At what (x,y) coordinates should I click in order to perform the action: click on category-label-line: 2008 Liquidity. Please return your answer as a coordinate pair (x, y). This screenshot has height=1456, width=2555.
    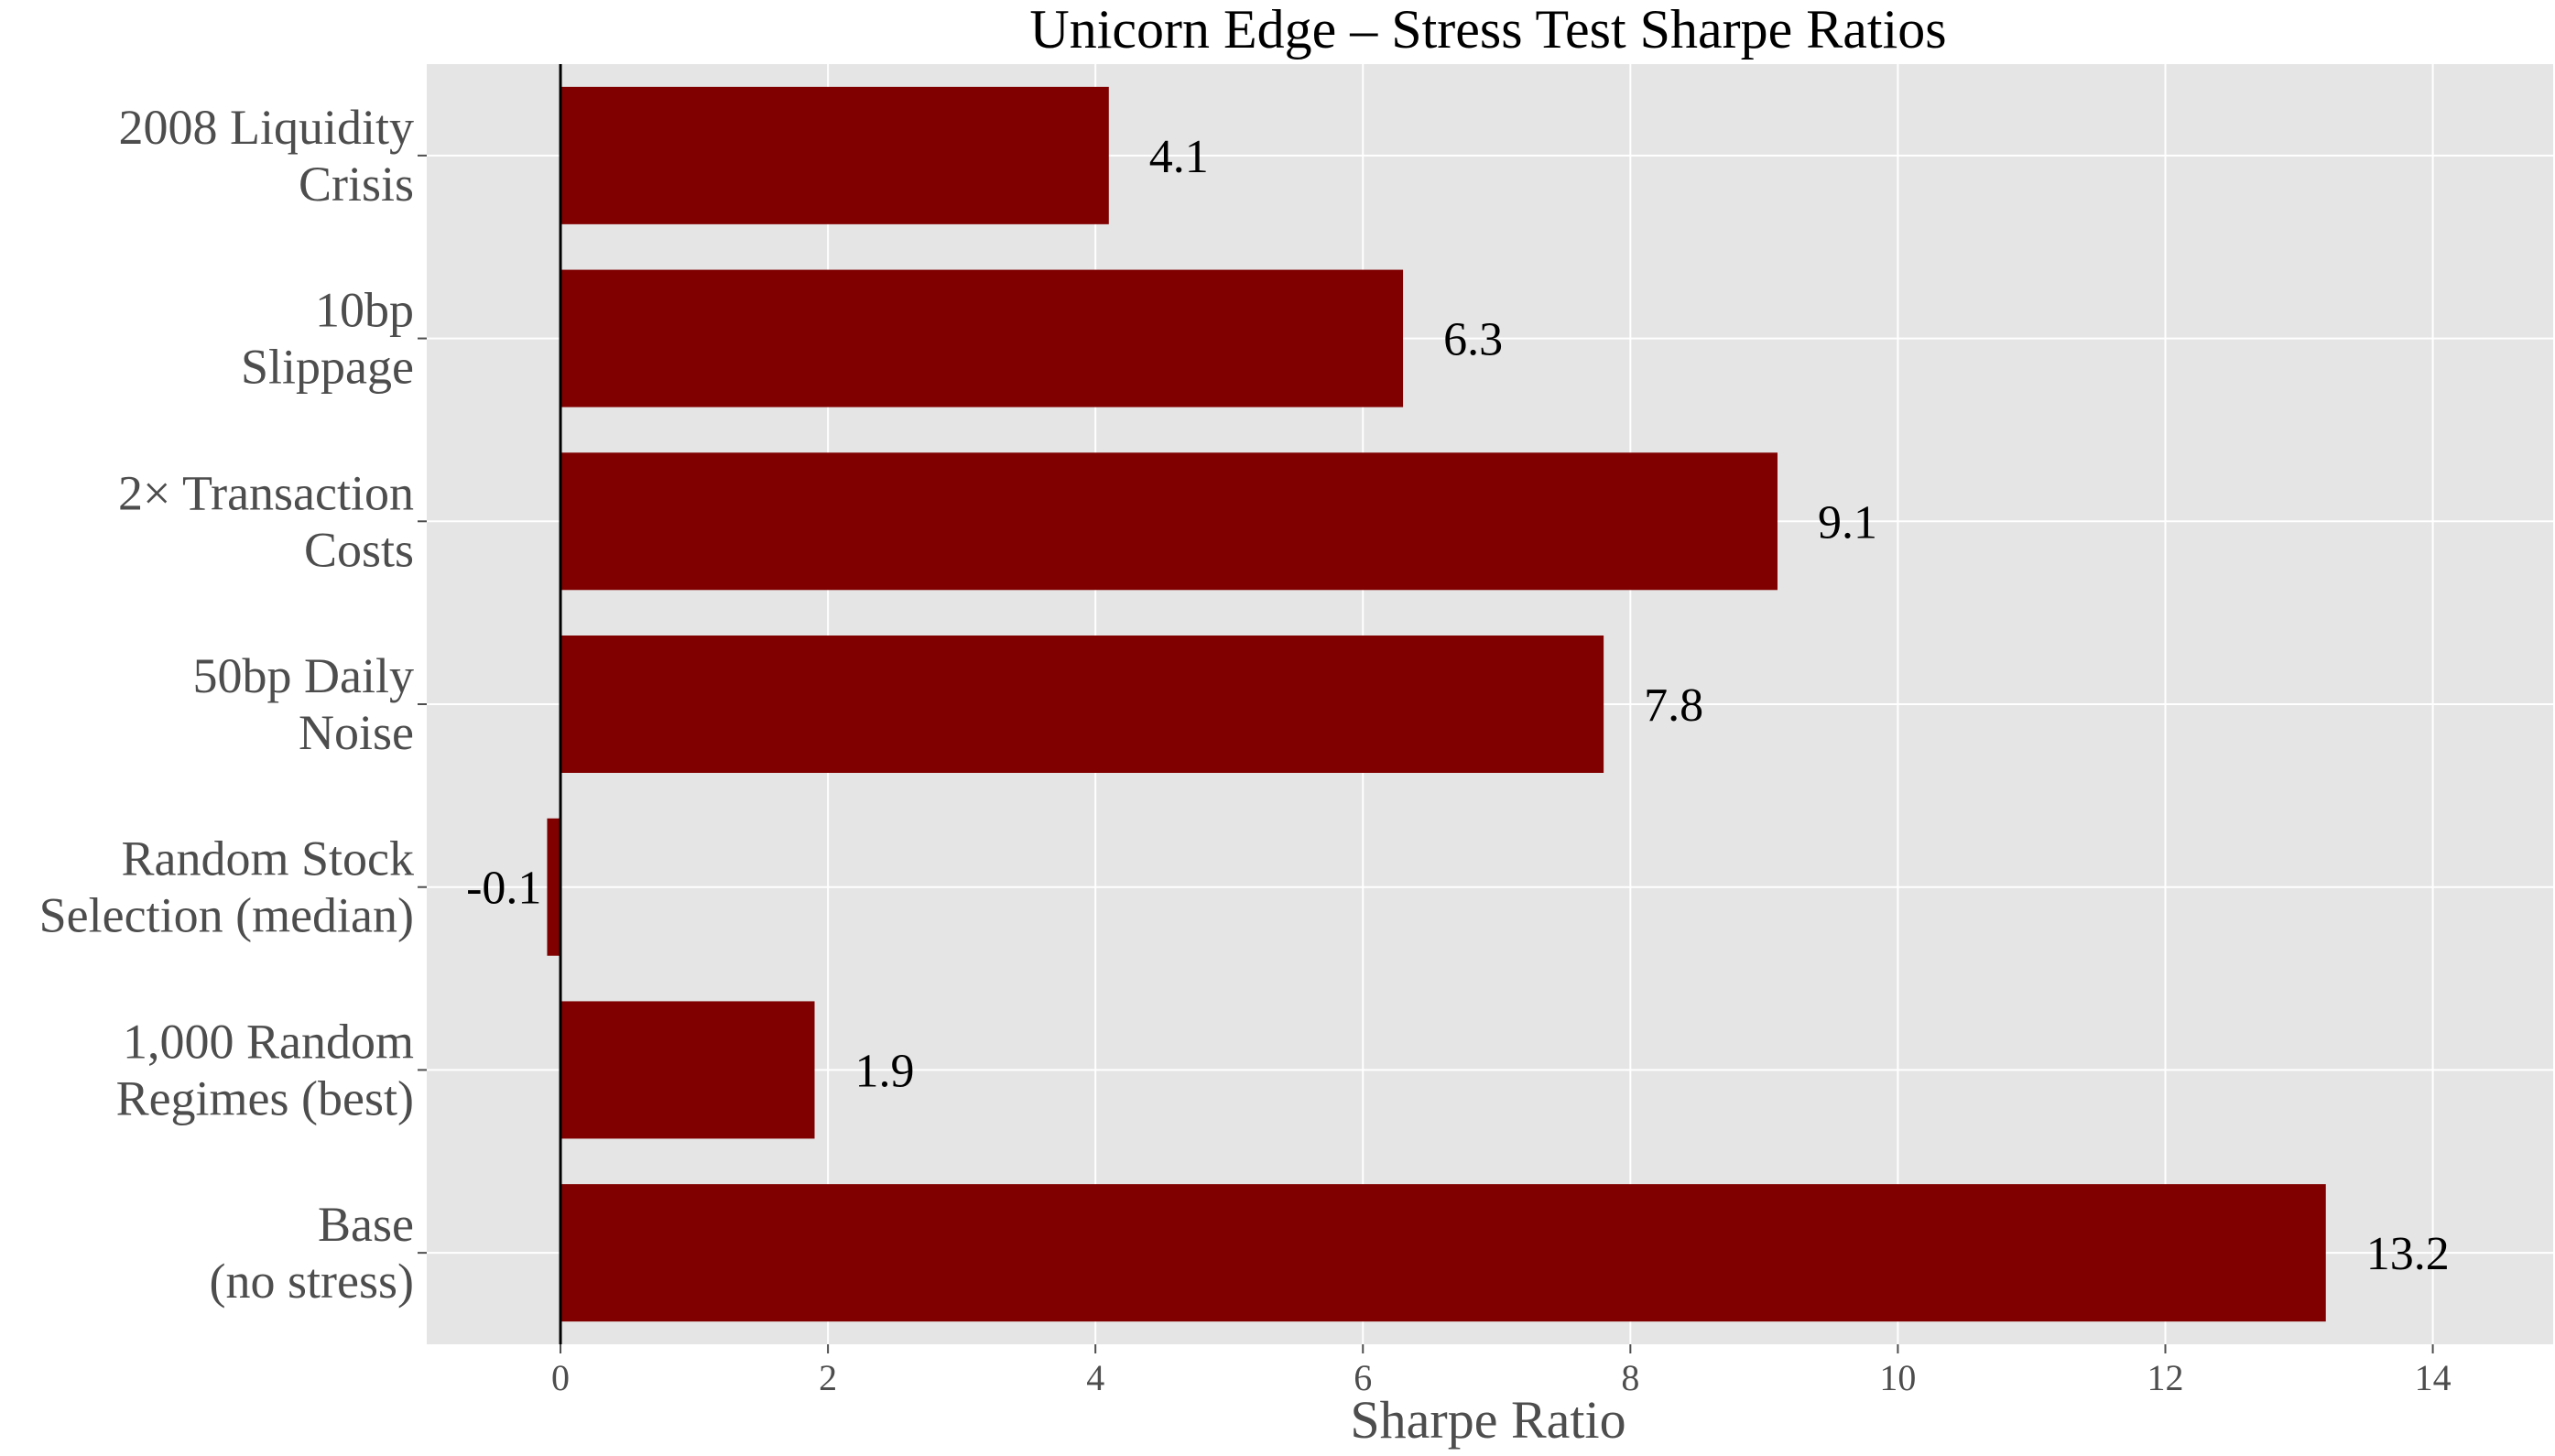
    Looking at the image, I should click on (267, 127).